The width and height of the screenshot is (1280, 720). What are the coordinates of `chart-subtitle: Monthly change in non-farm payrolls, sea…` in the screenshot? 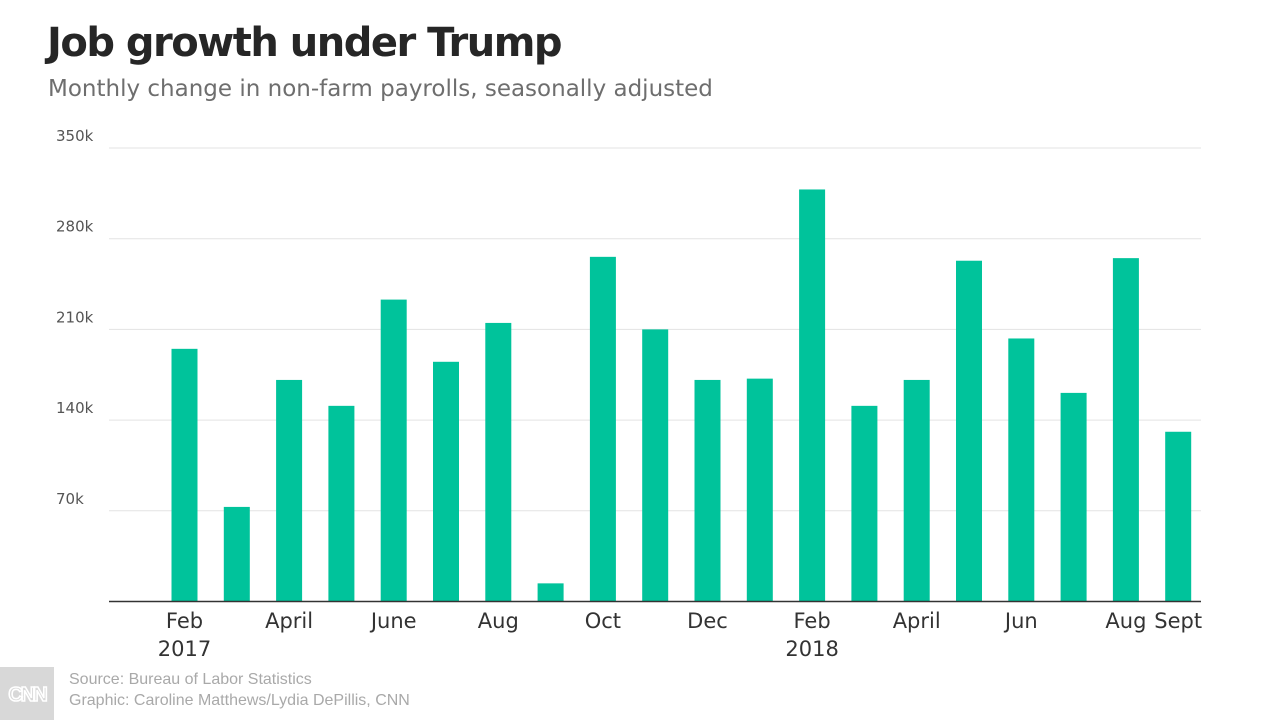 It's located at (380, 89).